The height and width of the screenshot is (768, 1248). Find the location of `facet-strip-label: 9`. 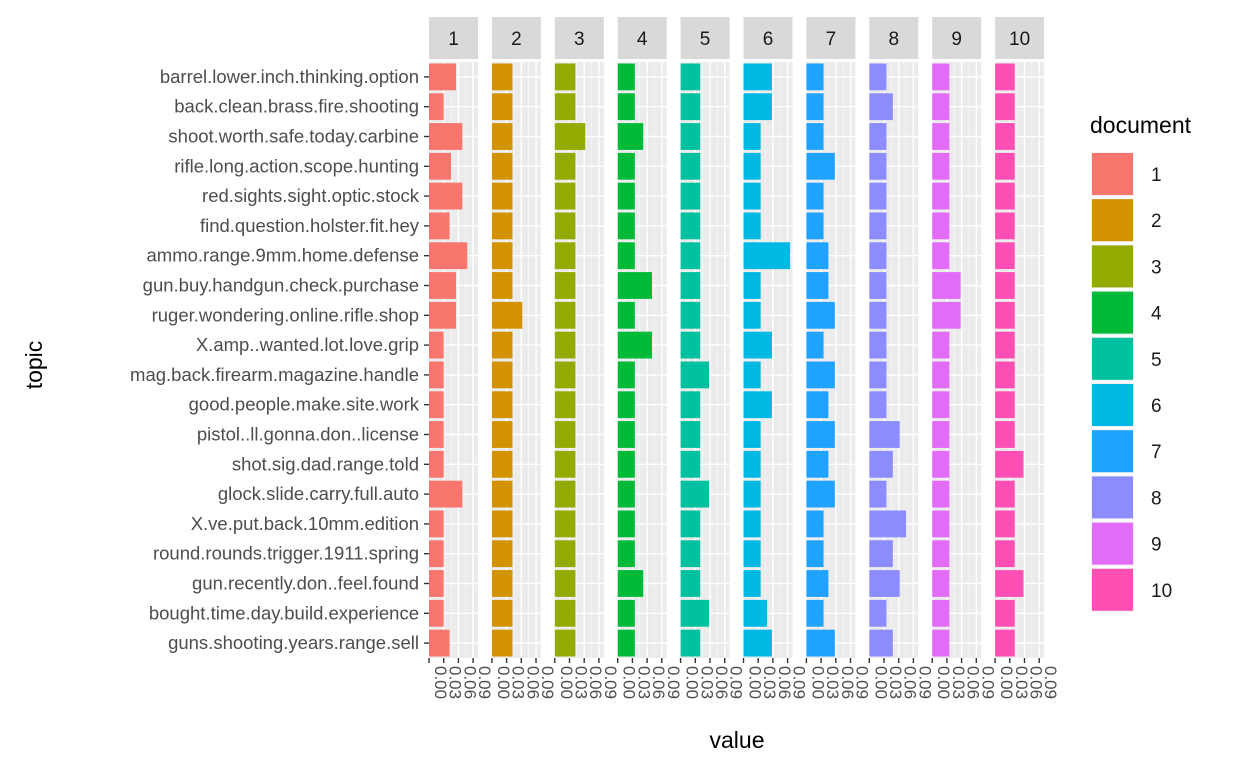

facet-strip-label: 9 is located at coordinates (956, 39).